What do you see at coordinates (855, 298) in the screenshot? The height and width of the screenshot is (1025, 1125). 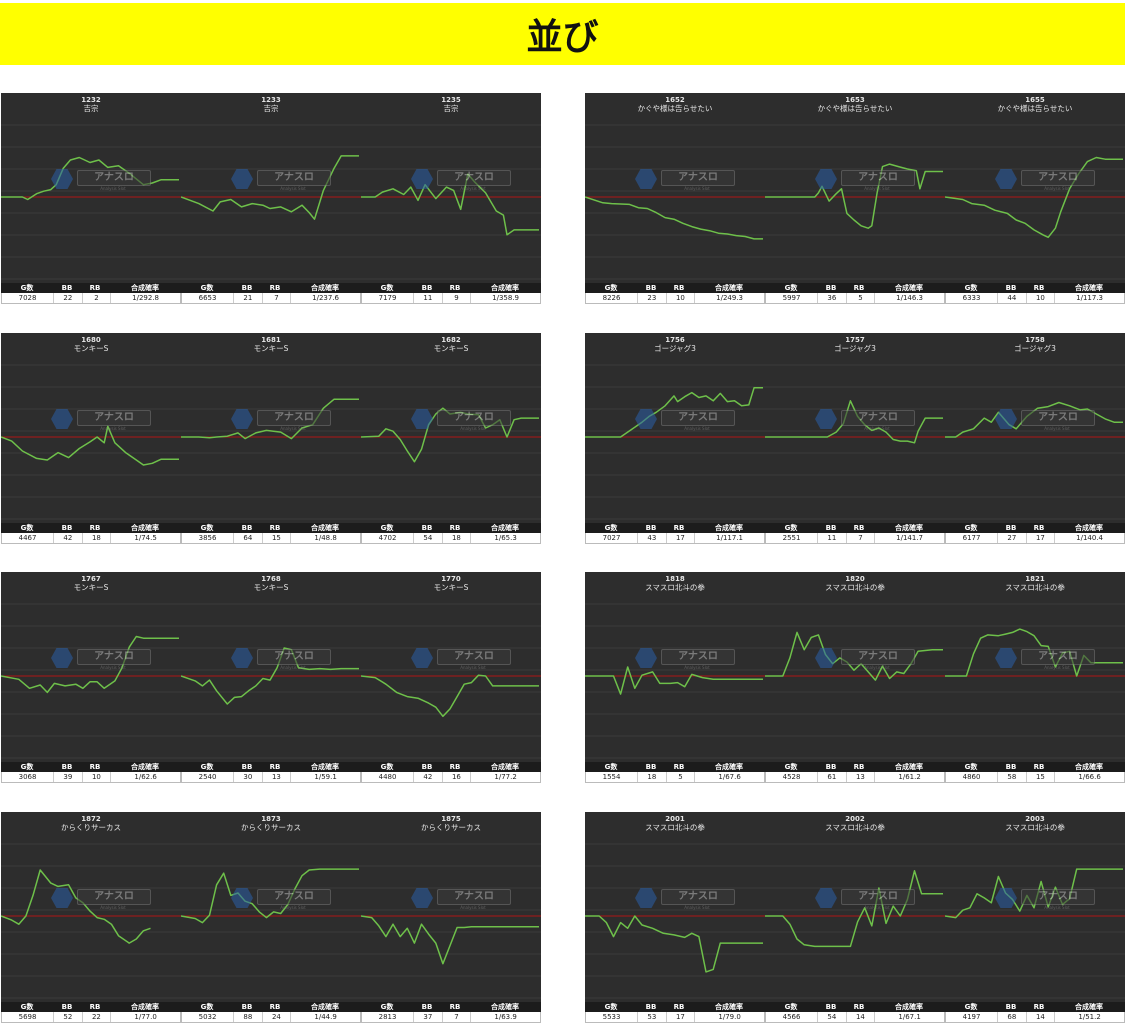 I see `stats-values: 5997 36 5 1/146.3` at bounding box center [855, 298].